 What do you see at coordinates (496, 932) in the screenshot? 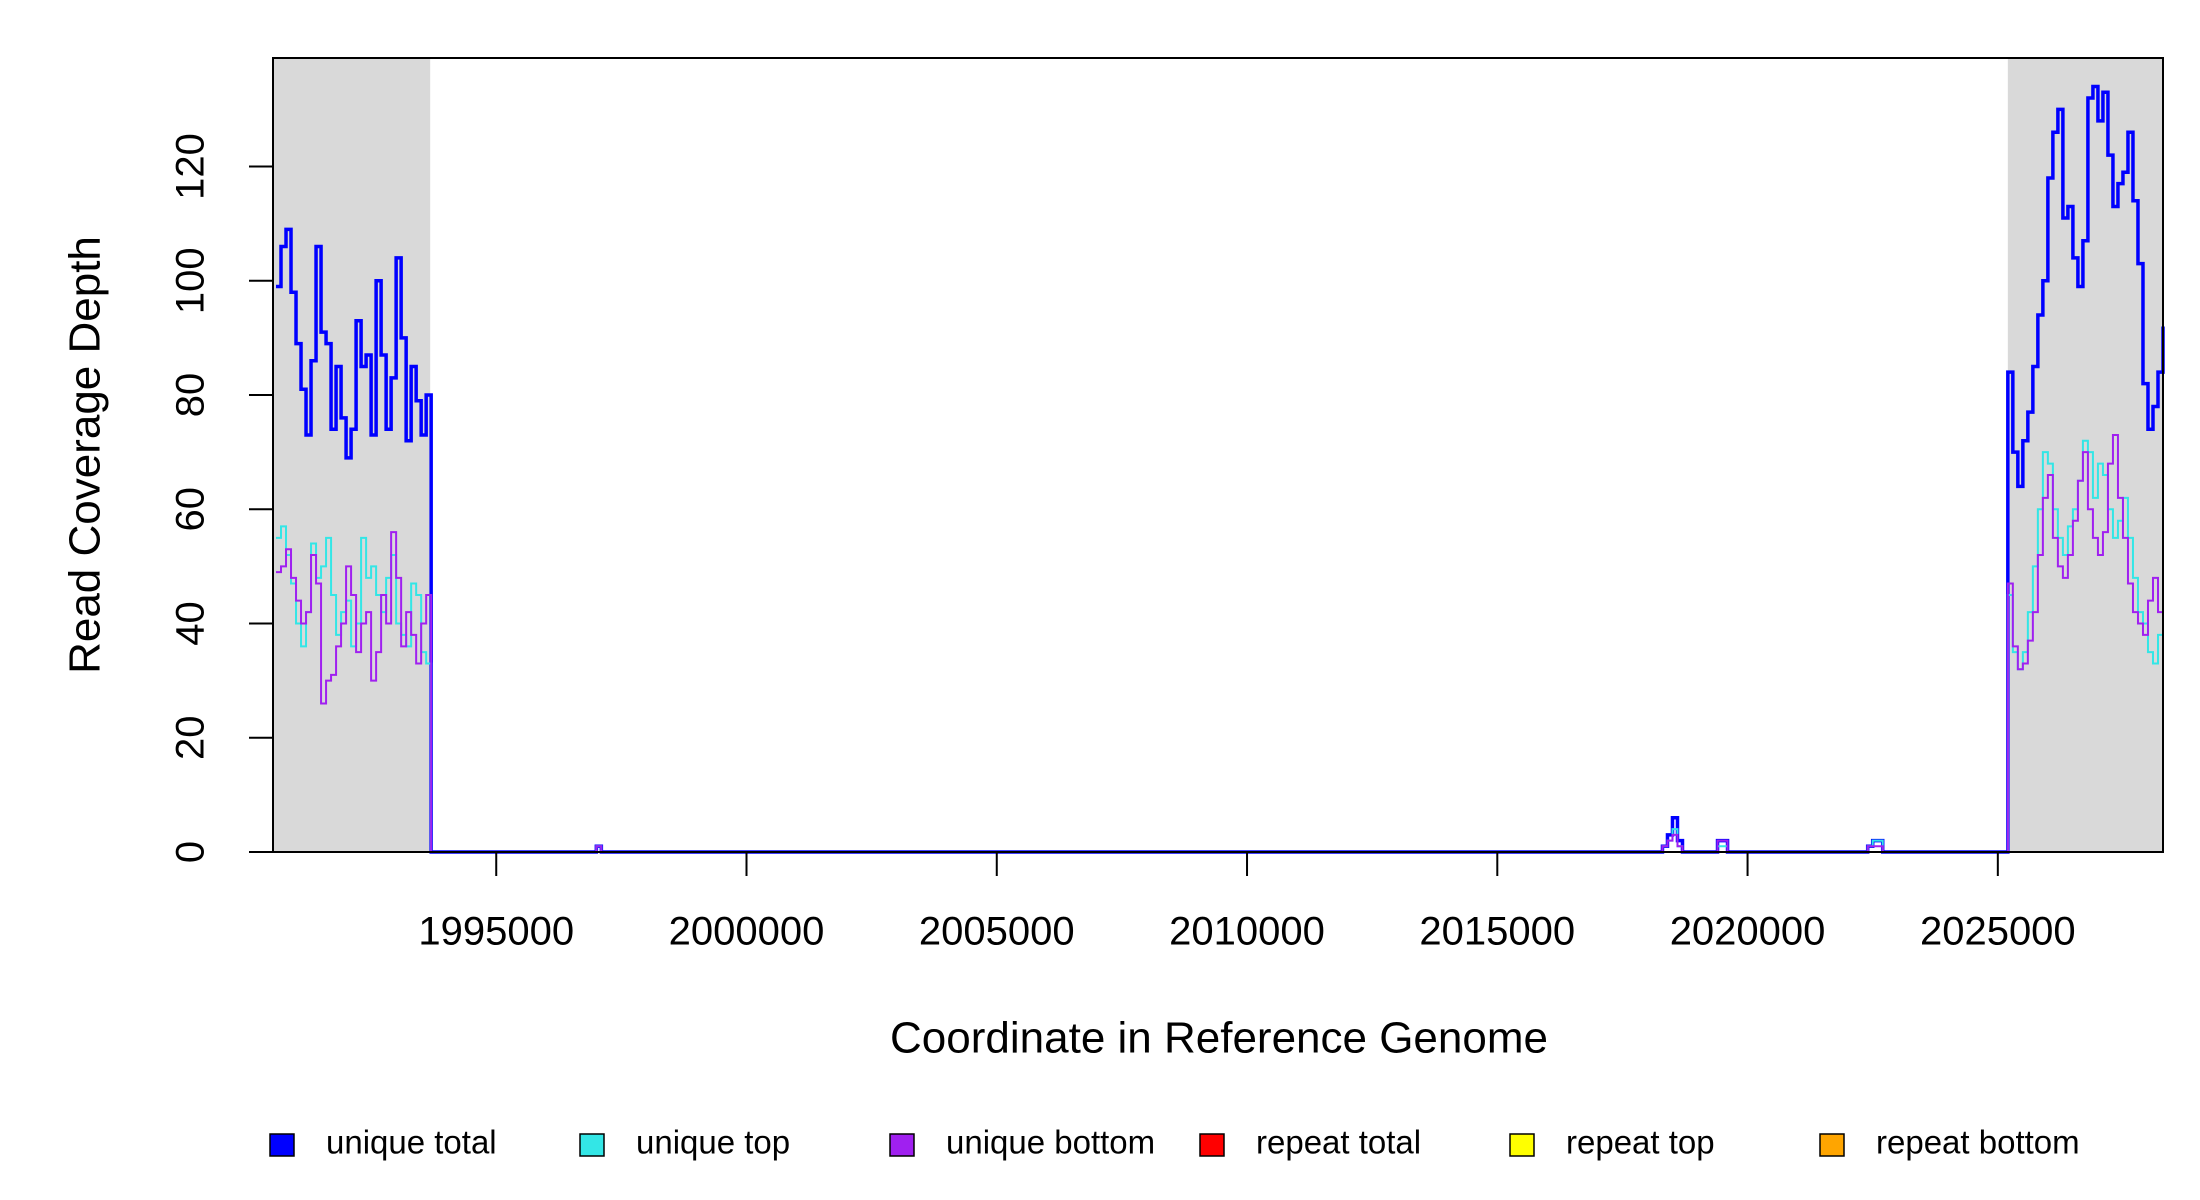
I see `x-tick-label: 1995000` at bounding box center [496, 932].